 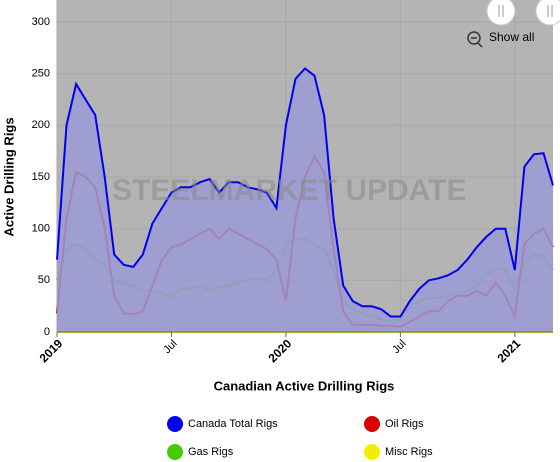 I want to click on y-tick-label: 250, so click(x=41, y=74).